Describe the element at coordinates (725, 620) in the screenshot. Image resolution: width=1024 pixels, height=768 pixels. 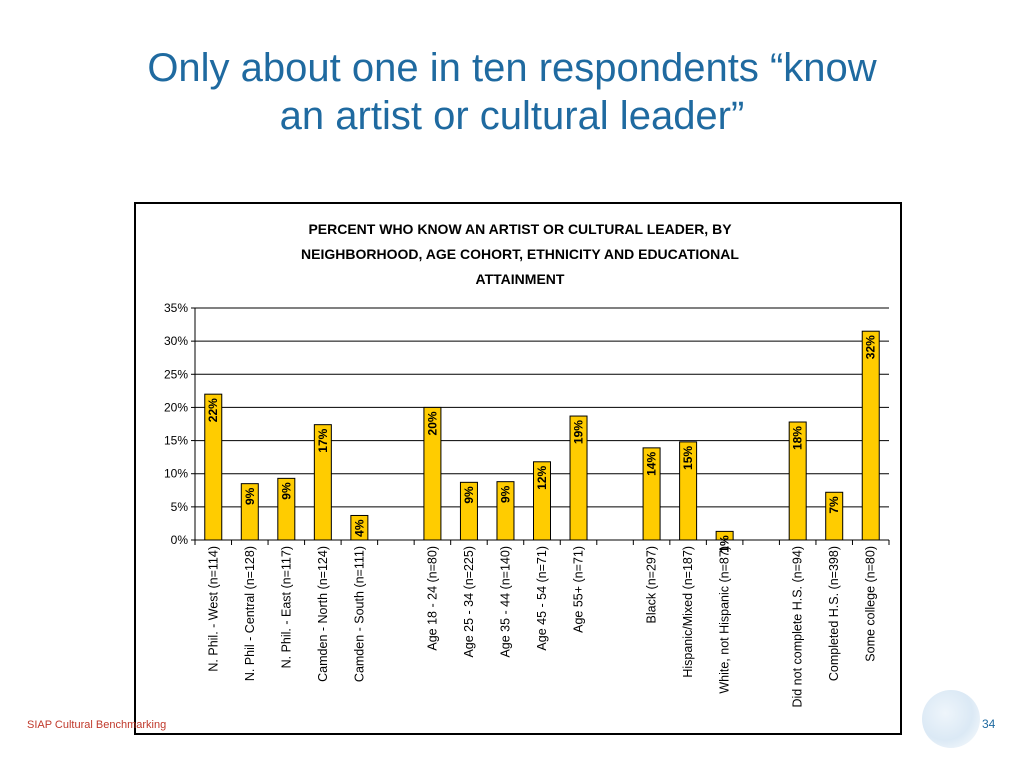
I see `x-tick-label: White, not Hispanic (n=87)` at that location.